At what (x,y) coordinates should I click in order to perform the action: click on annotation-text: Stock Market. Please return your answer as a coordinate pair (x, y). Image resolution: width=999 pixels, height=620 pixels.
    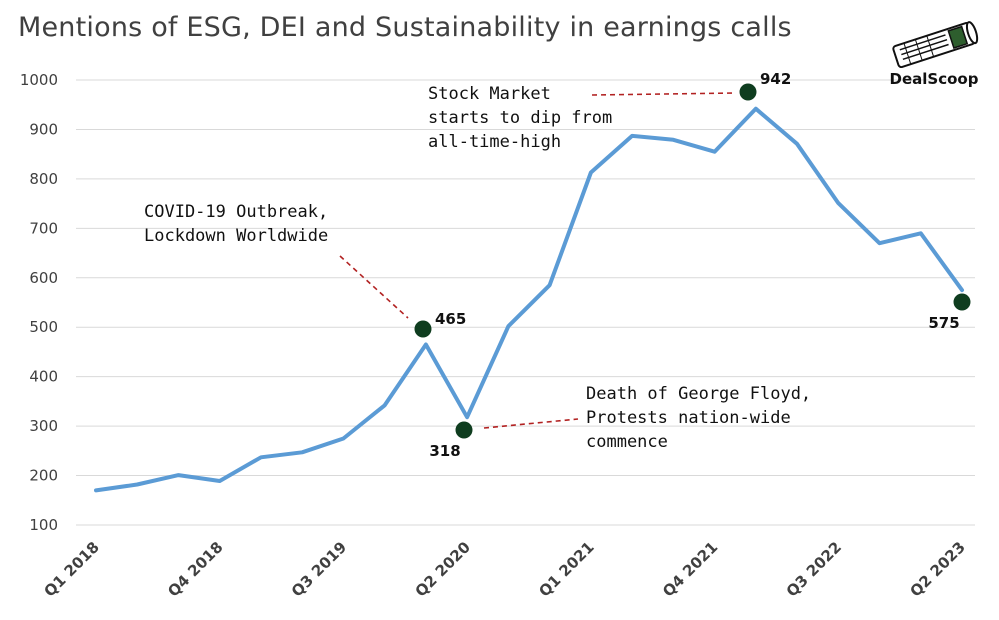
    Looking at the image, I should click on (489, 94).